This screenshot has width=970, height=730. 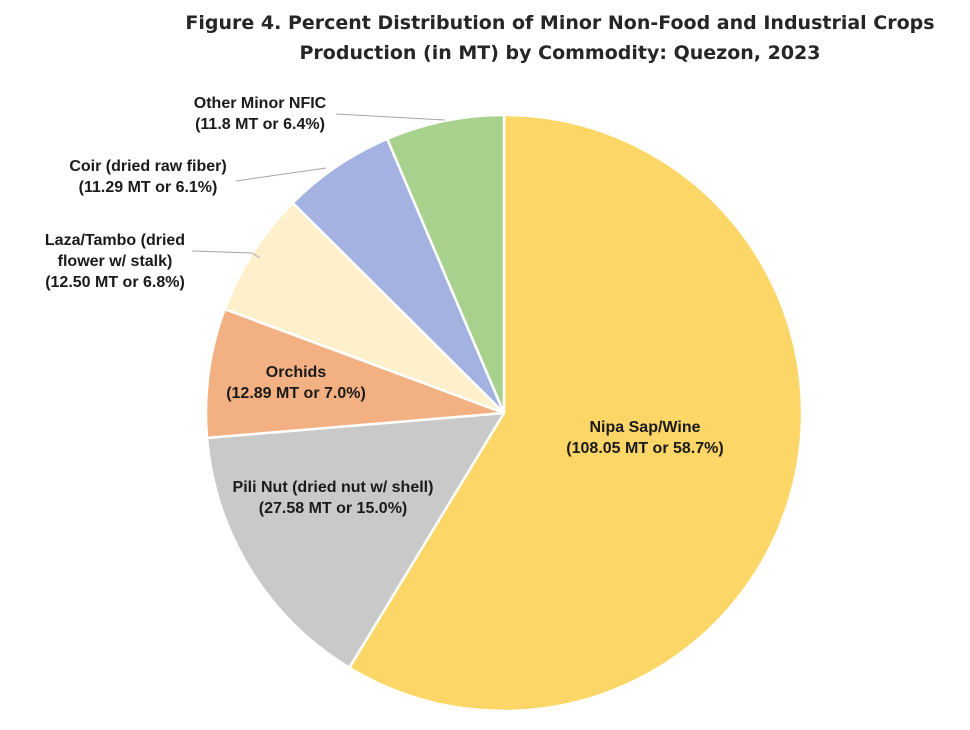 I want to click on data-label-line: (108.05 MT or 58.7%), so click(x=644, y=448).